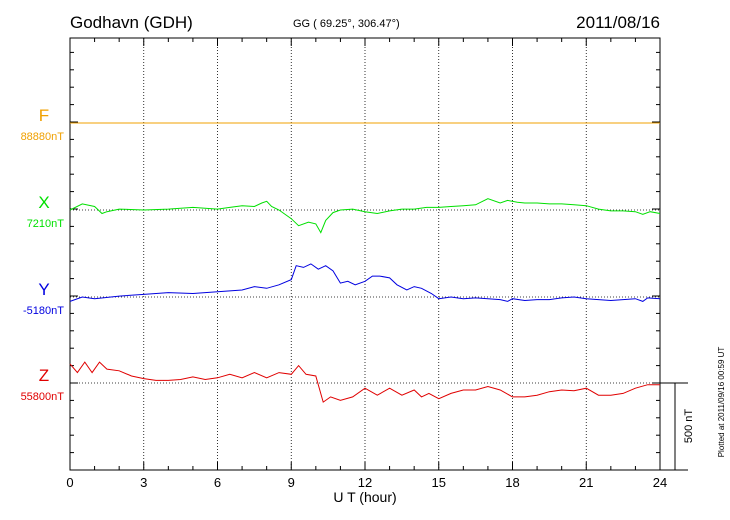 The height and width of the screenshot is (520, 730). I want to click on station-coordinates: GG ( 69.25°, 306.47°), so click(346, 24).